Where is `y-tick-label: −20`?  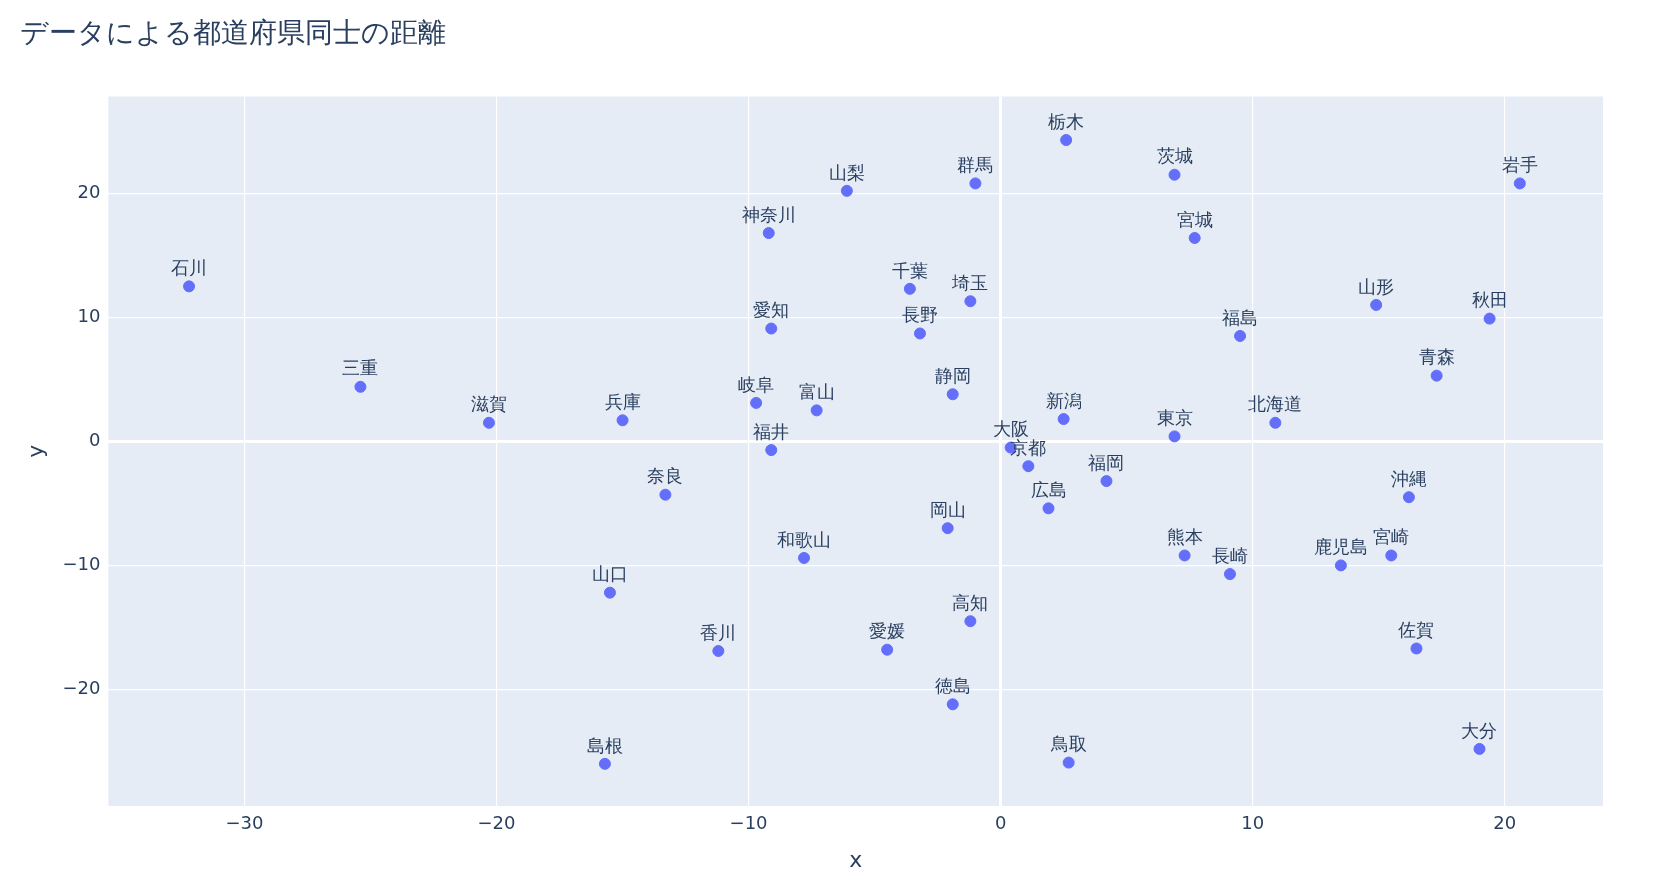
y-tick-label: −20 is located at coordinates (81, 688).